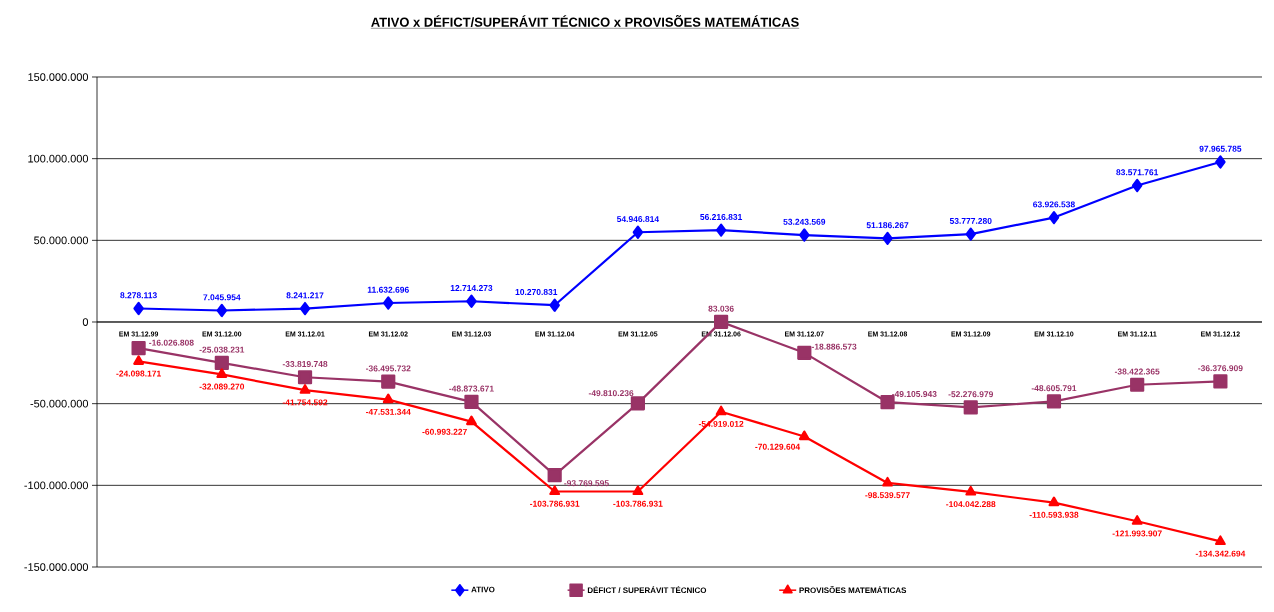 This screenshot has height=612, width=1274. I want to click on data-label: 12.714.273, so click(471, 288).